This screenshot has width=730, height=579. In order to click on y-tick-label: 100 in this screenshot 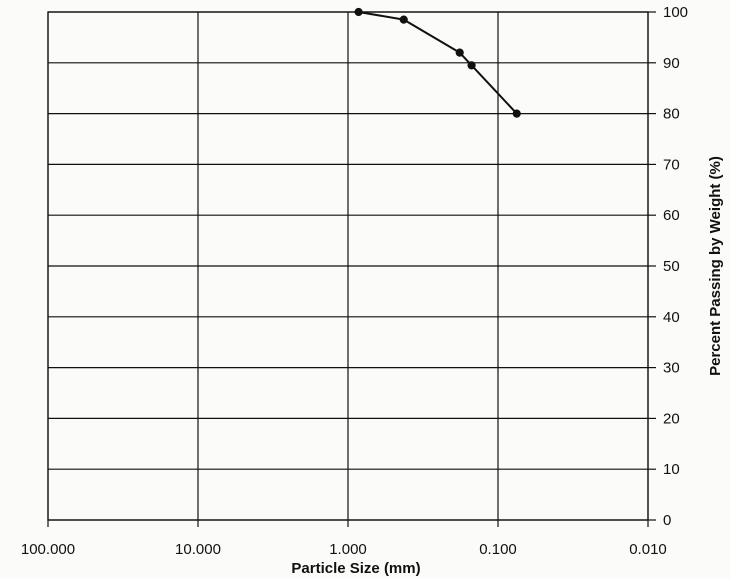, I will do `click(675, 12)`.